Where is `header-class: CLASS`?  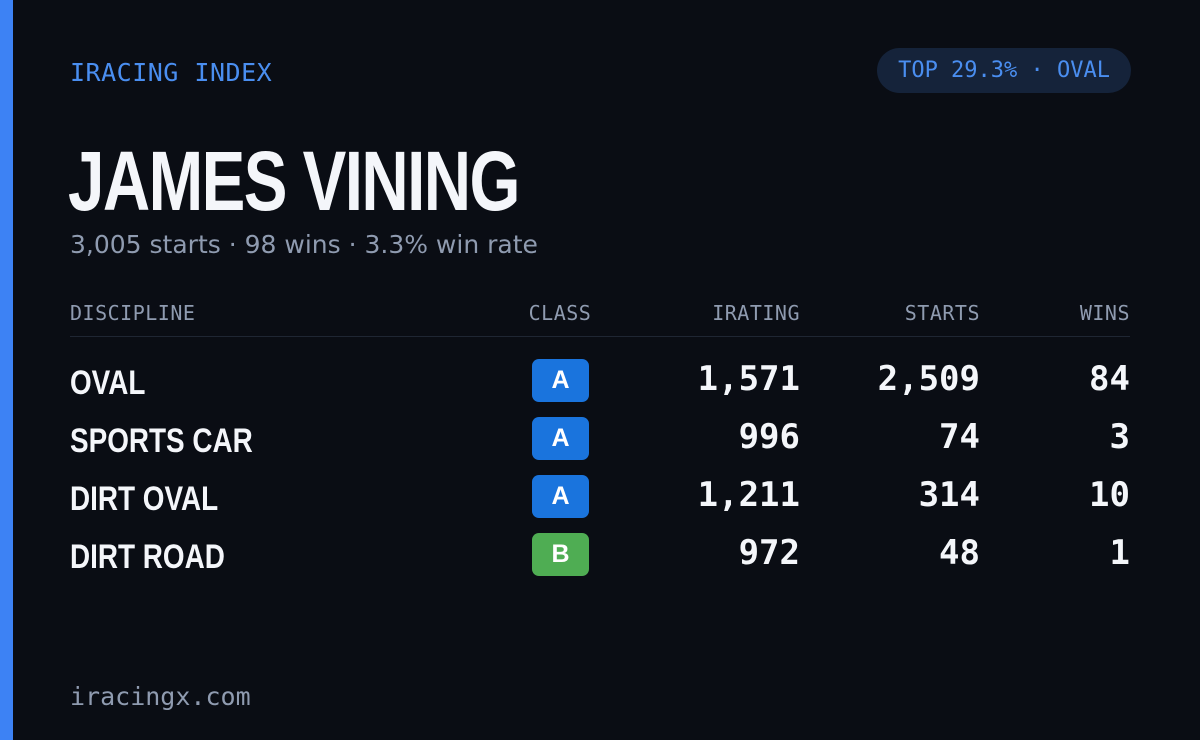 header-class: CLASS is located at coordinates (560, 313).